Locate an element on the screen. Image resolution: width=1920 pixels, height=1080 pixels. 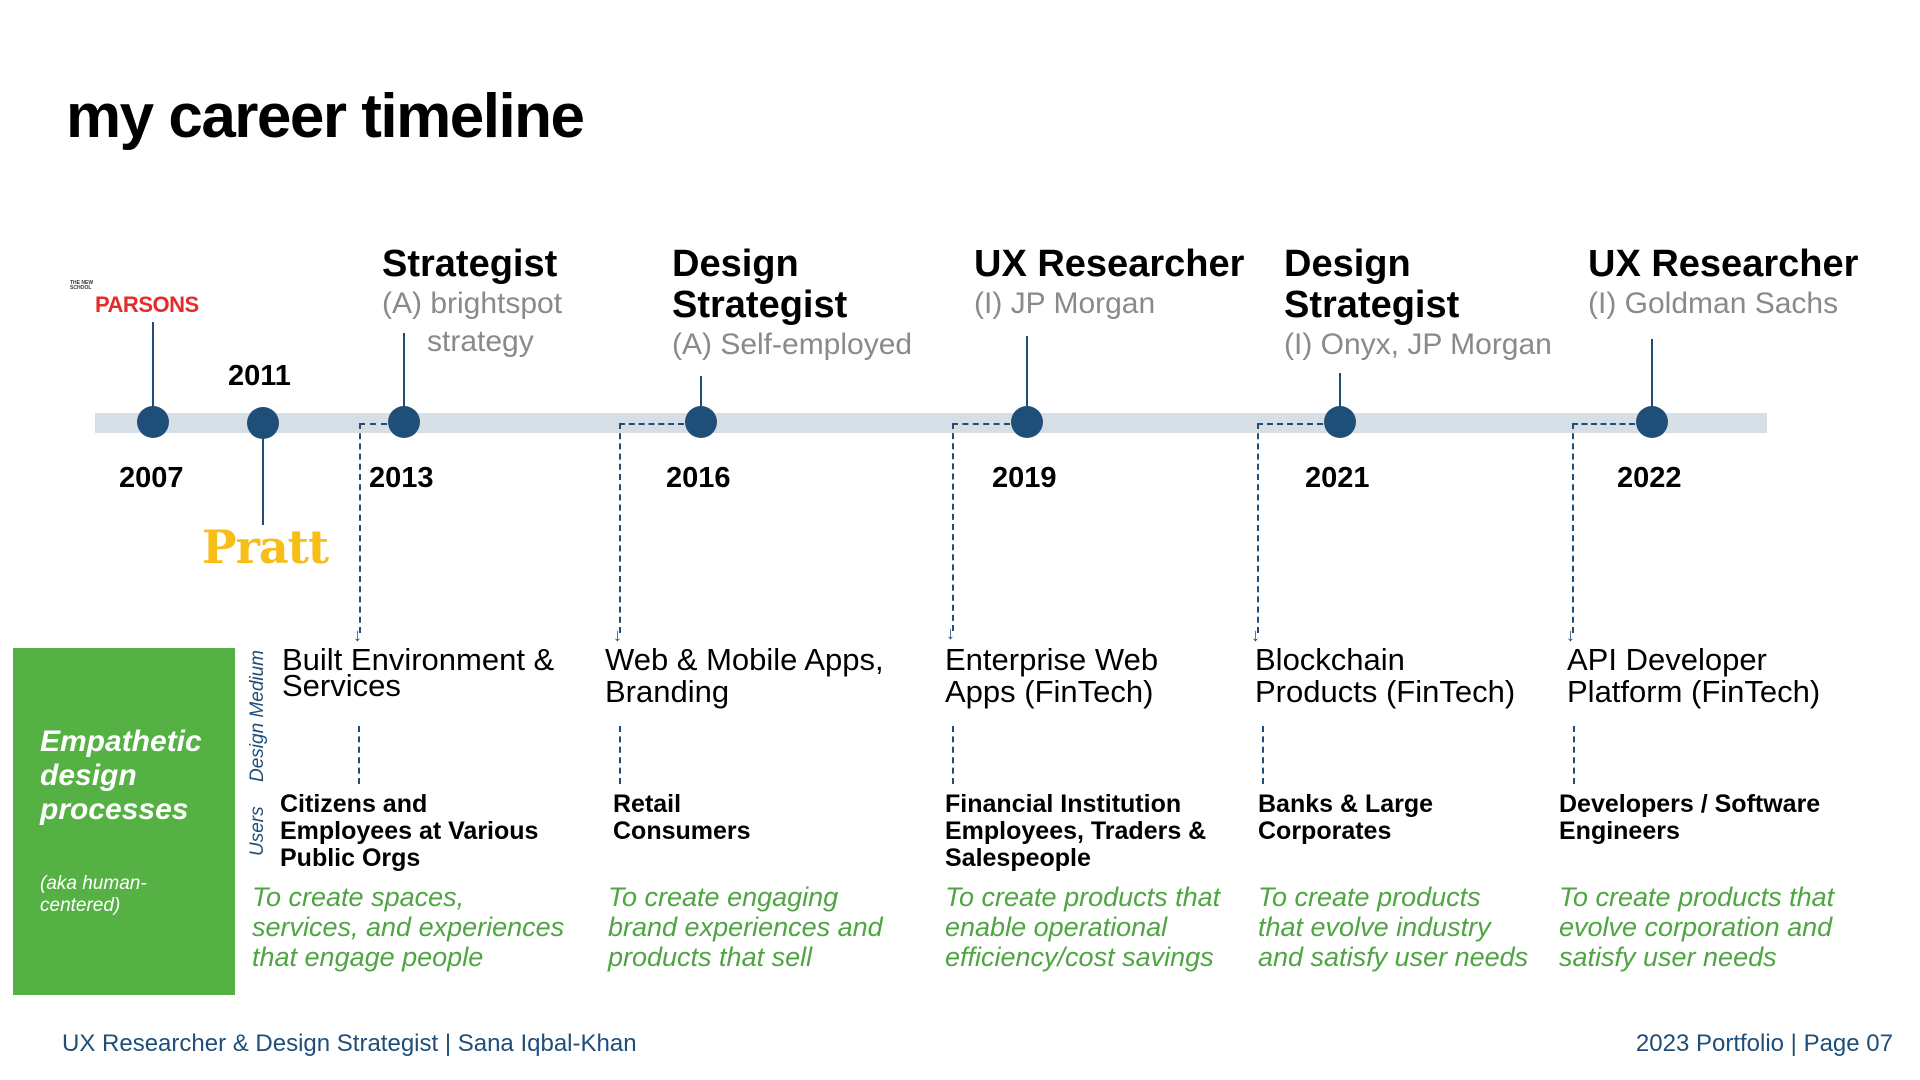
users-2016: Retail Consumers is located at coordinates (682, 817).